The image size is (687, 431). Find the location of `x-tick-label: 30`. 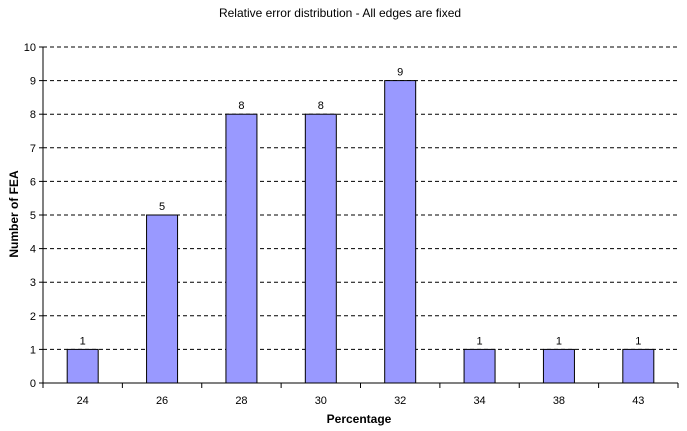

x-tick-label: 30 is located at coordinates (321, 401).